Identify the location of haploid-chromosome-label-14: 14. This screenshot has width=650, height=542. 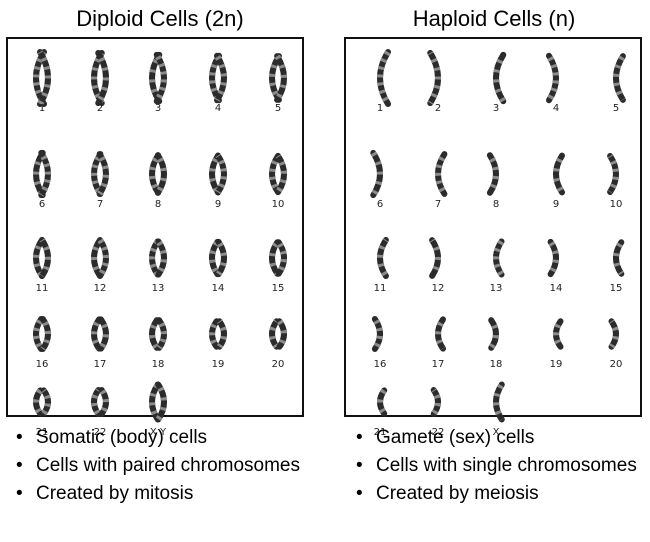
(556, 288).